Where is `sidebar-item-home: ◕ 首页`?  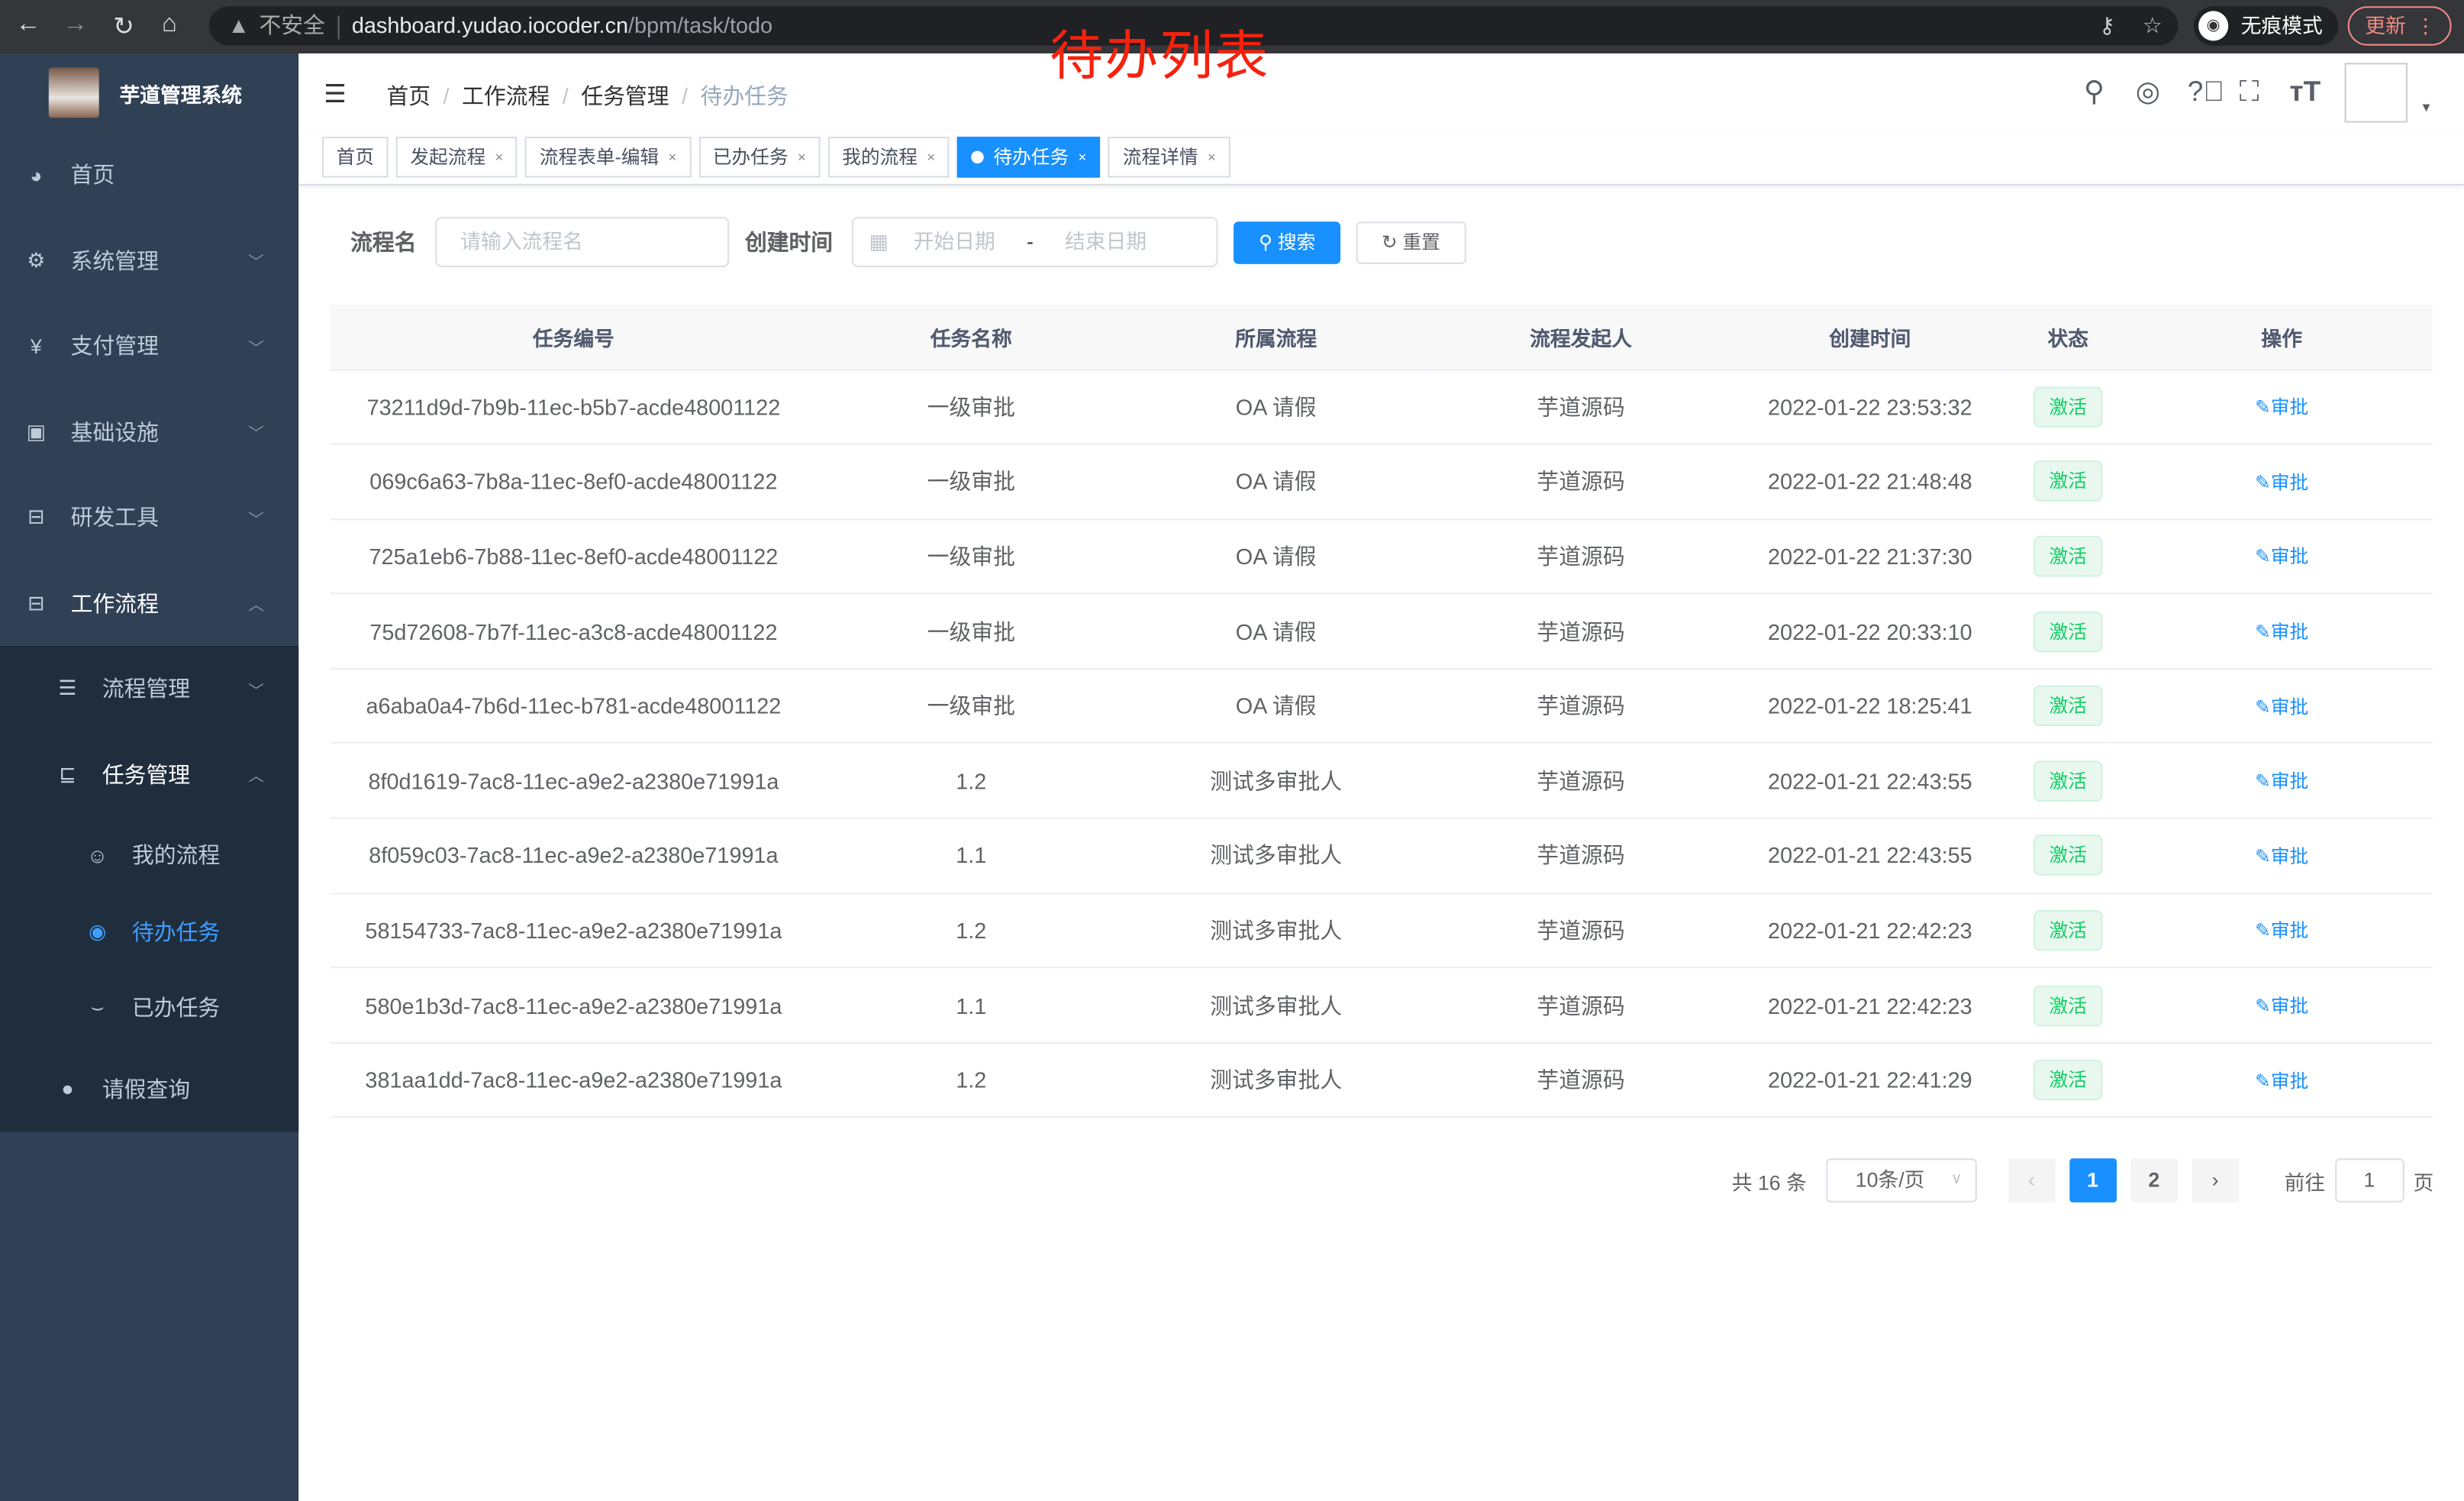 sidebar-item-home: ◕ 首页 is located at coordinates (149, 175).